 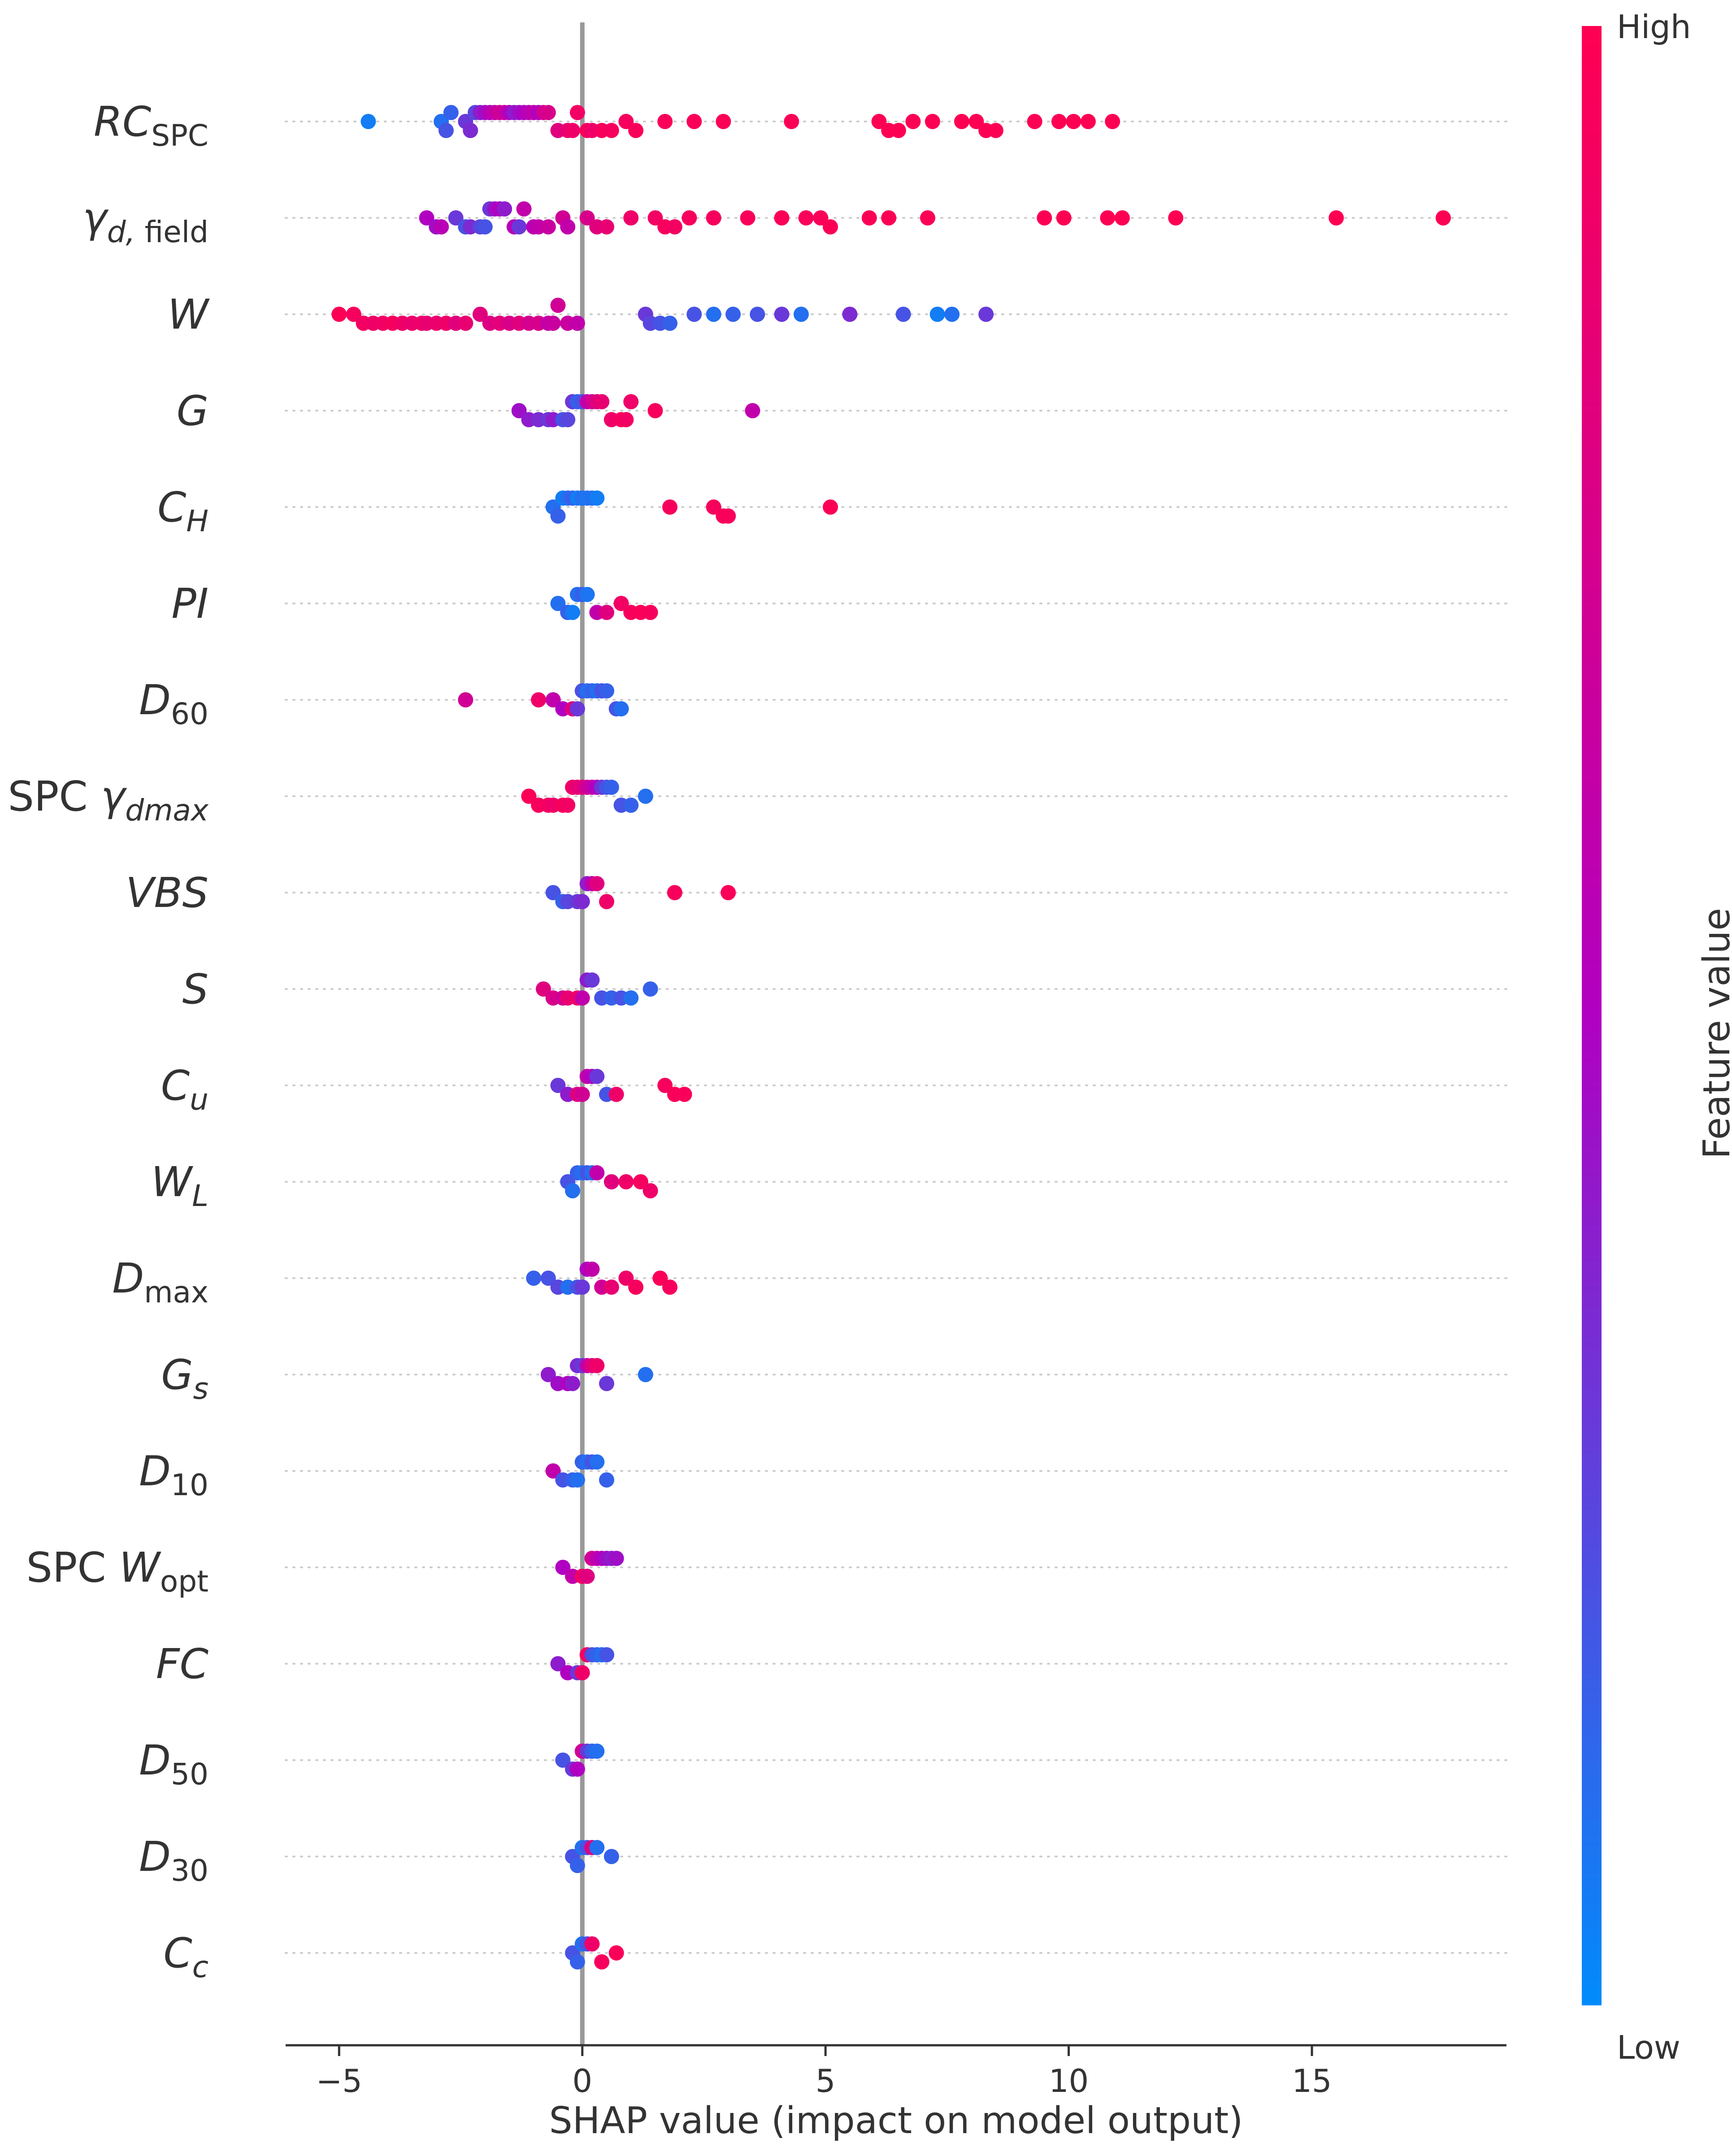 I want to click on colorbar, so click(x=1592, y=1015).